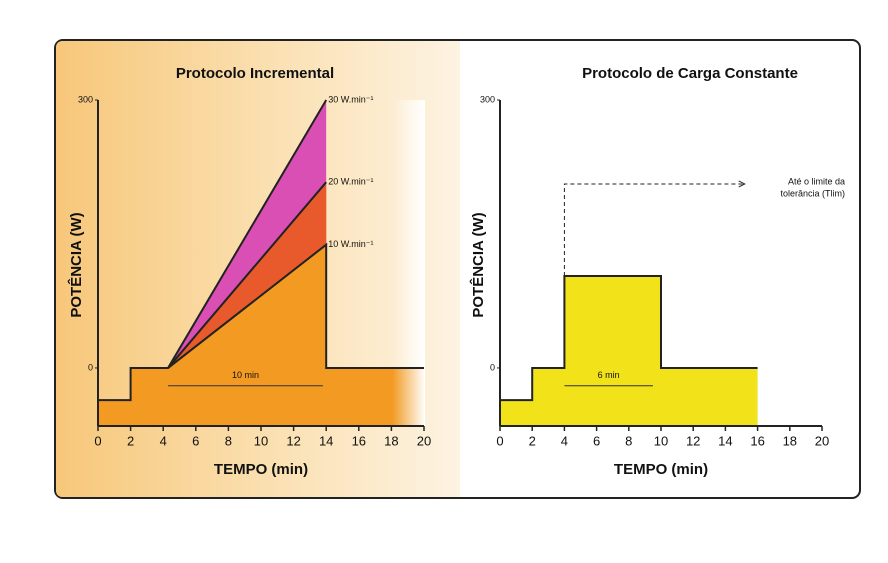 The height and width of the screenshot is (563, 888). Describe the element at coordinates (255, 73) in the screenshot. I see `chart-title: Protocolo Incremental` at that location.